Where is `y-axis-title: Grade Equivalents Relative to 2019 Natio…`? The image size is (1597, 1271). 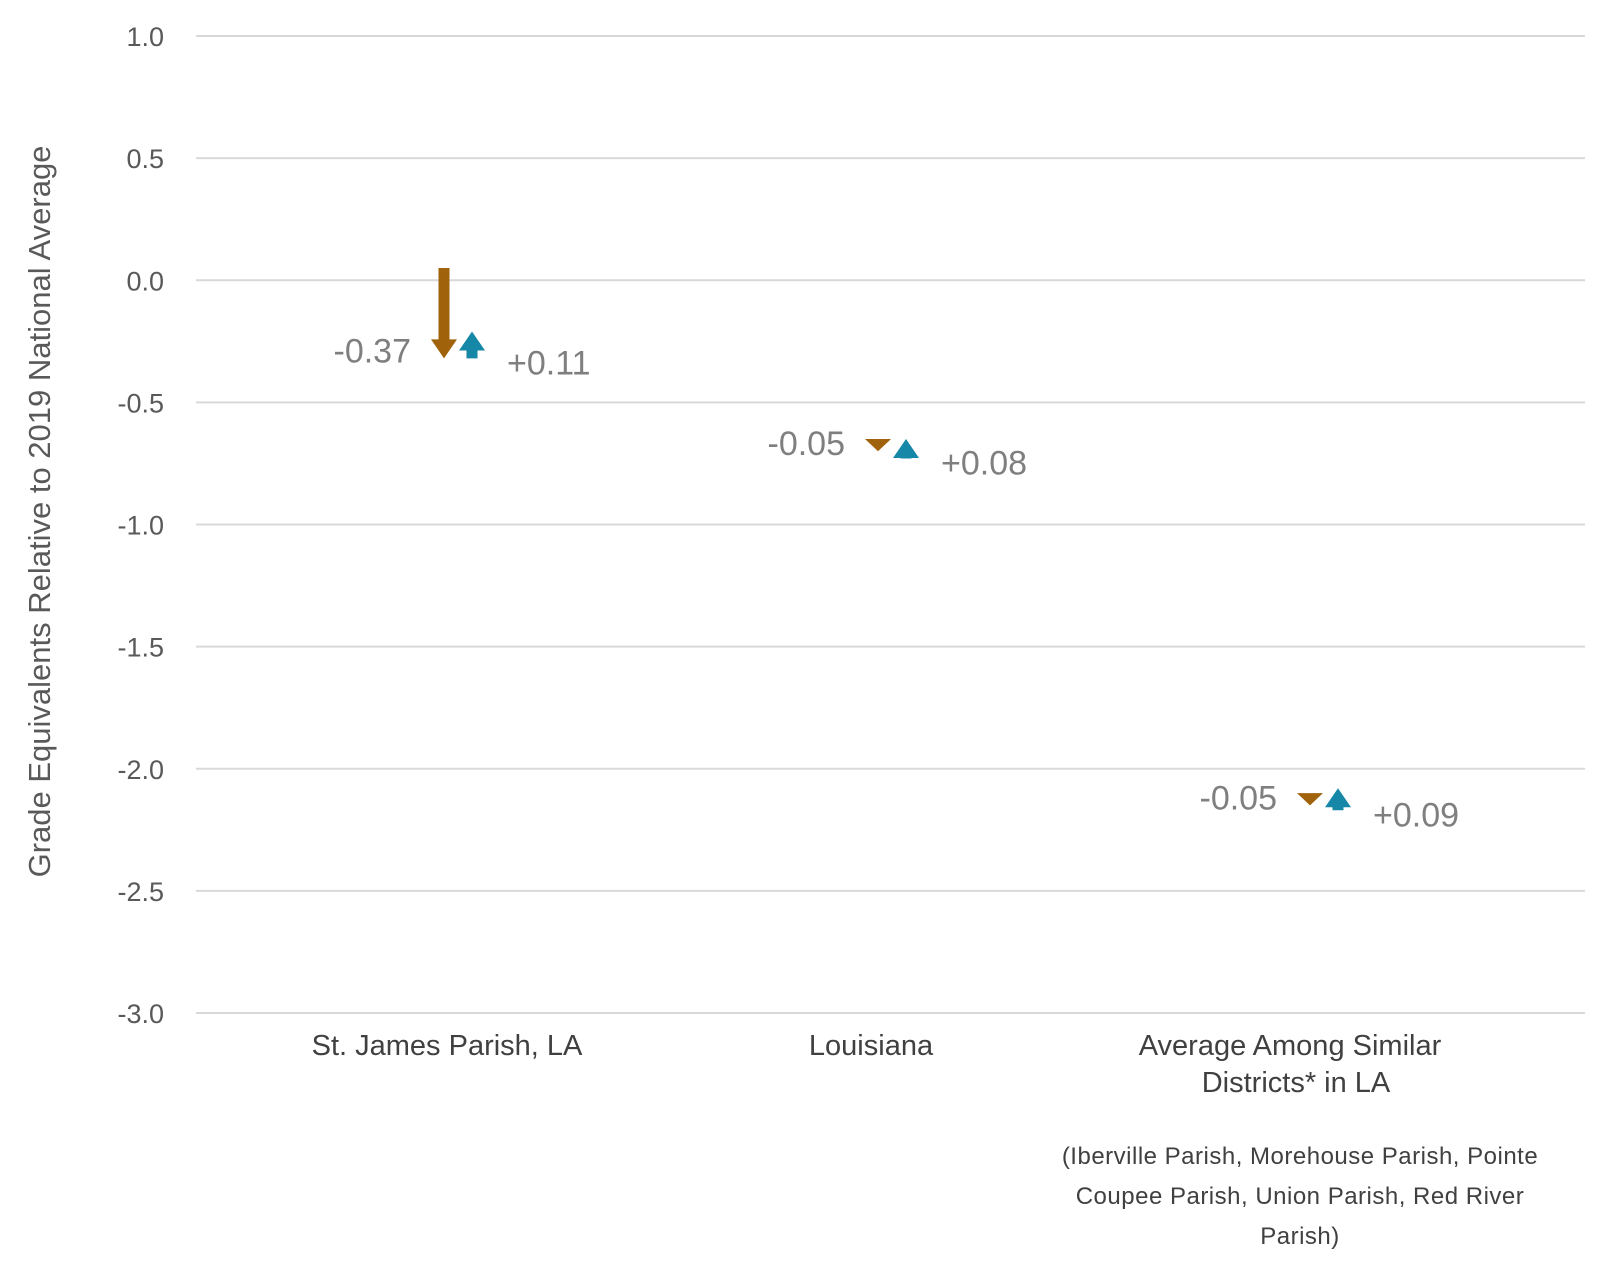
y-axis-title: Grade Equivalents Relative to 2019 Natio… is located at coordinates (39, 512).